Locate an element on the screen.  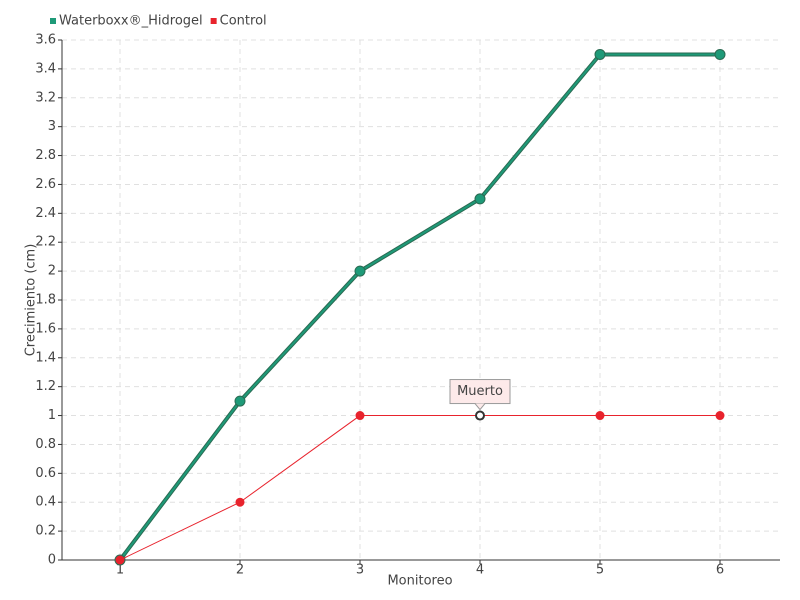
x-tick-label: 3 is located at coordinates (360, 570).